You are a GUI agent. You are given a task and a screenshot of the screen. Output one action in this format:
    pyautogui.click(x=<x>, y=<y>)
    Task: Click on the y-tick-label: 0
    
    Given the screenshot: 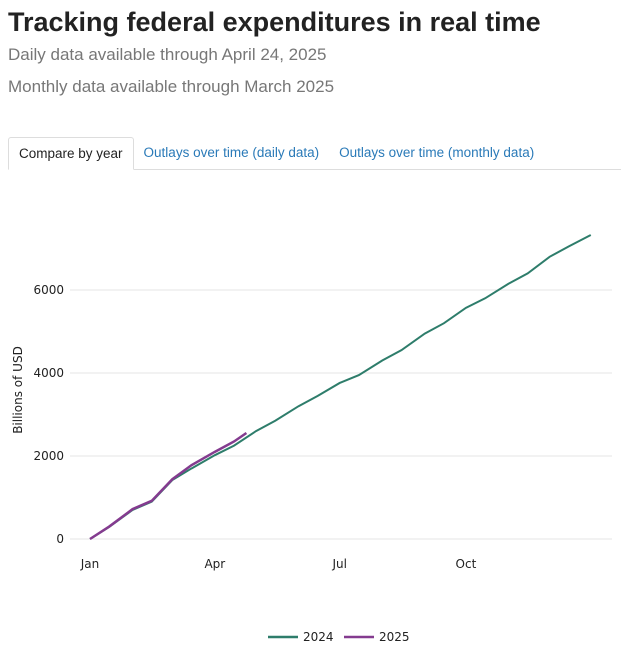 What is the action you would take?
    pyautogui.click(x=60, y=539)
    